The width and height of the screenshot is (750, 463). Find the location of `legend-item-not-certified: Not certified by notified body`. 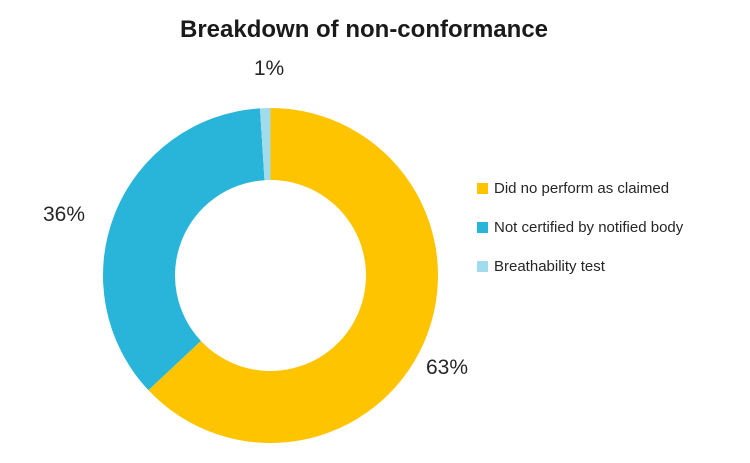

legend-item-not-certified: Not certified by notified body is located at coordinates (580, 227).